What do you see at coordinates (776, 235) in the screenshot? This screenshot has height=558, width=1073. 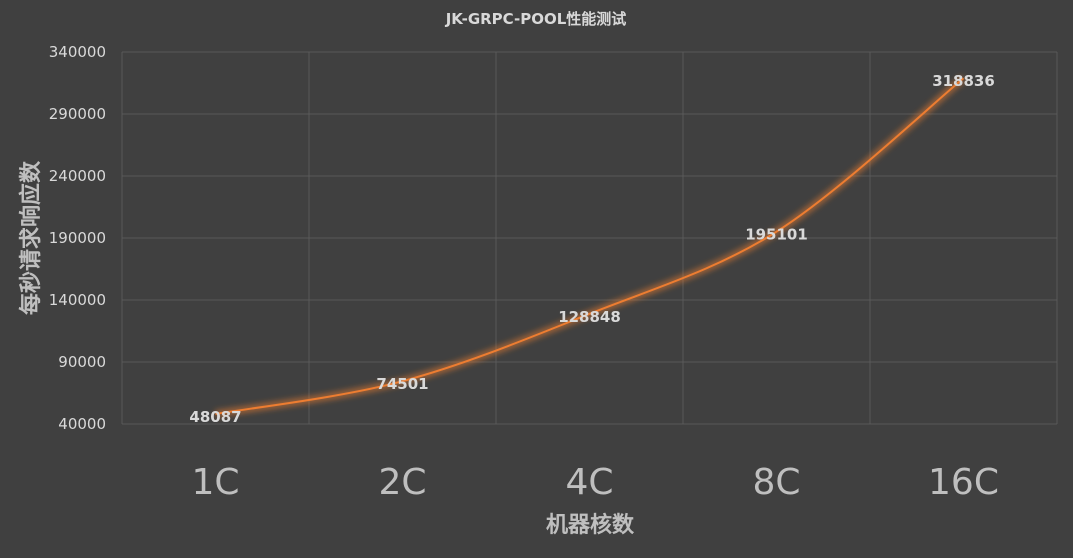 I see `data-label: 195101` at bounding box center [776, 235].